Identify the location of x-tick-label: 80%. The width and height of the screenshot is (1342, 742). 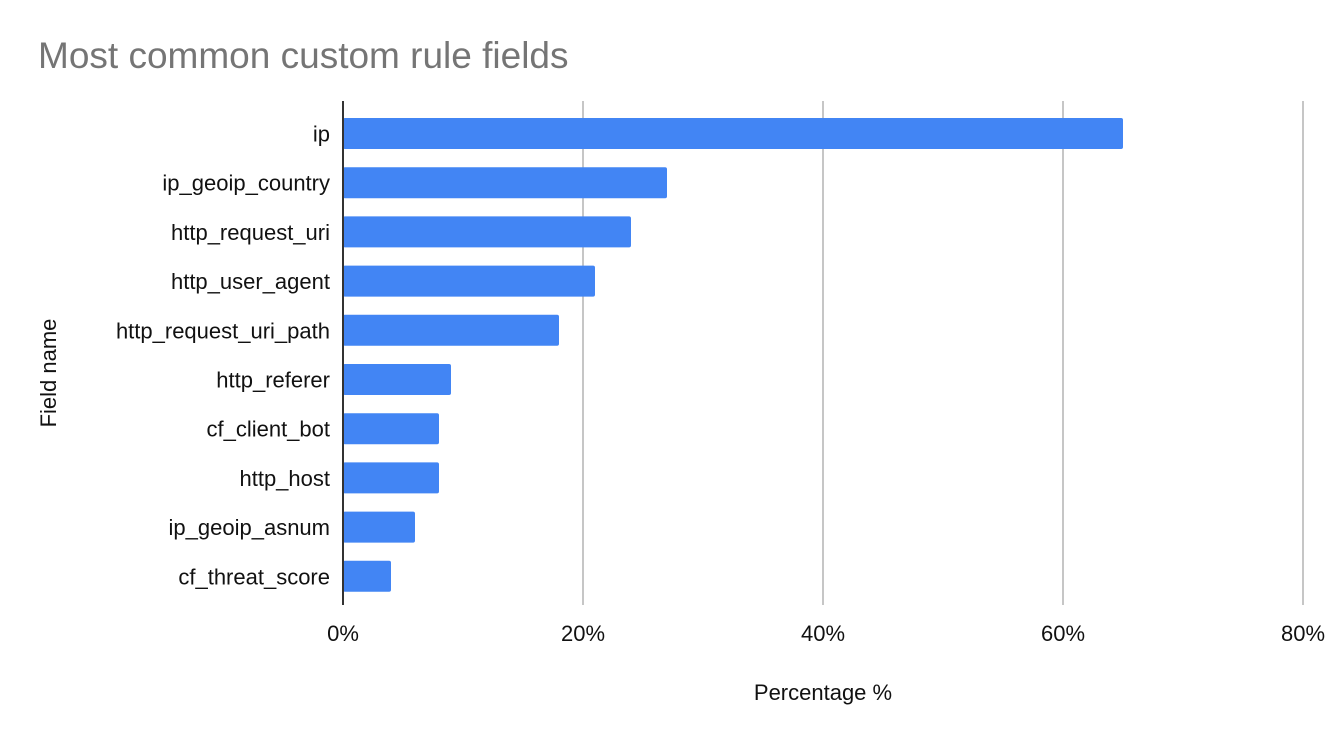
(1303, 633).